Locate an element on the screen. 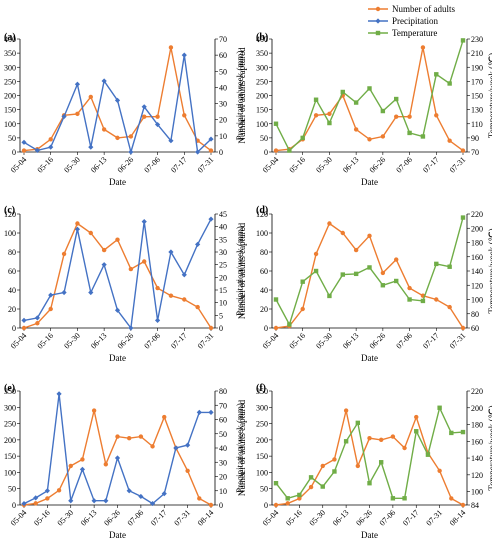  right-tick-label: 50 is located at coordinates (223, 434).